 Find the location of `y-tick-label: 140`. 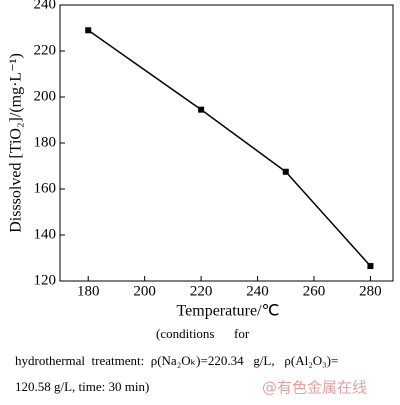

y-tick-label: 140 is located at coordinates (45, 234).